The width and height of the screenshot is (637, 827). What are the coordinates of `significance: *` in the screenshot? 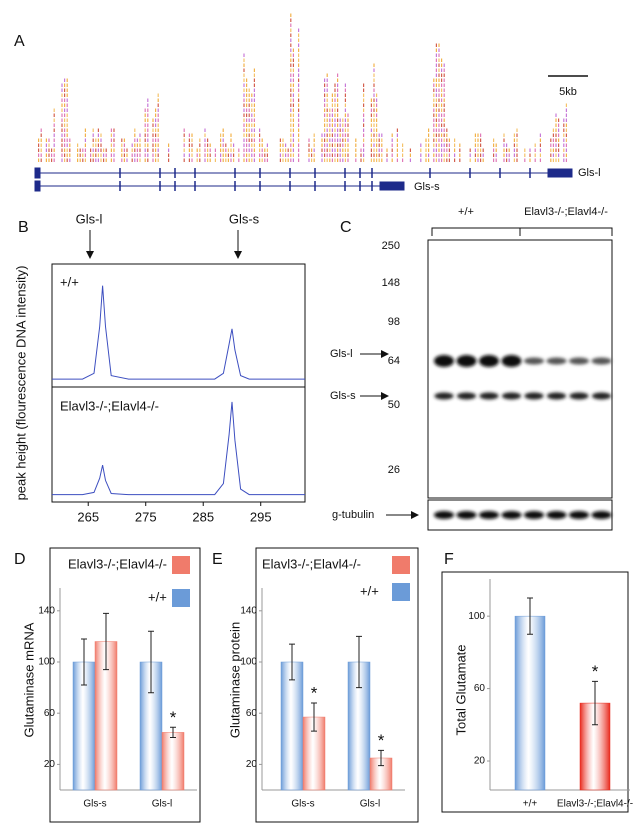 It's located at (173, 717).